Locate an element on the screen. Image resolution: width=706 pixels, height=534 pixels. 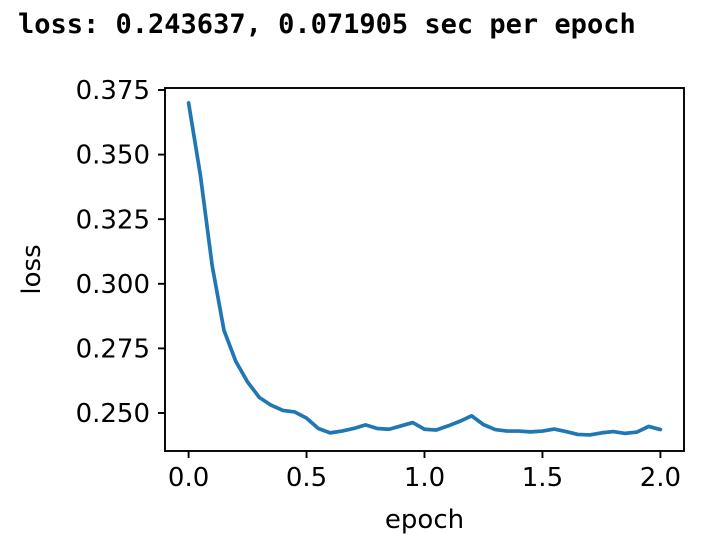
x-axis-label: epoch is located at coordinates (424, 519).